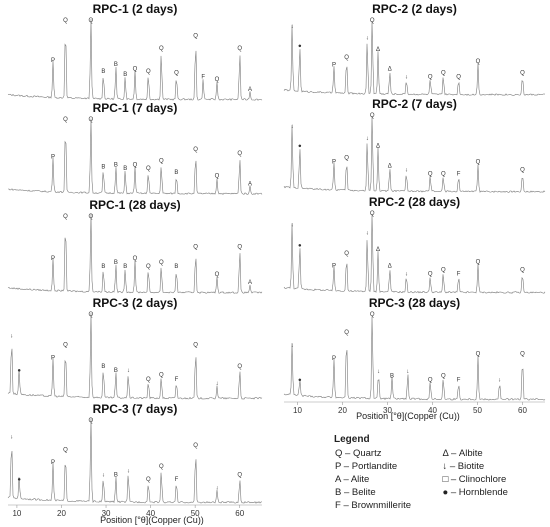 The height and width of the screenshot is (527, 550). What do you see at coordinates (150, 513) in the screenshot?
I see `tick-label: 40` at bounding box center [150, 513].